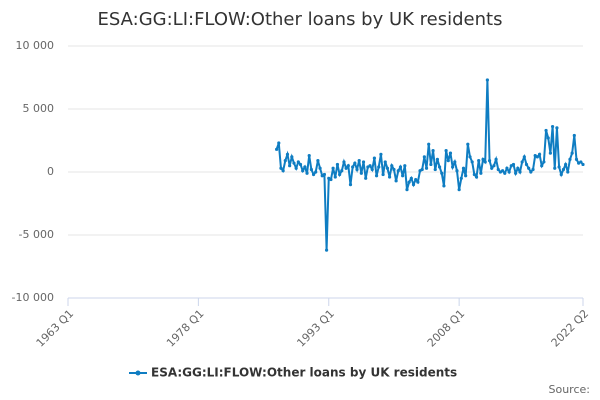 Image resolution: width=600 pixels, height=400 pixels. What do you see at coordinates (55, 328) in the screenshot?
I see `x-tick-label: 1963 Q1` at bounding box center [55, 328].